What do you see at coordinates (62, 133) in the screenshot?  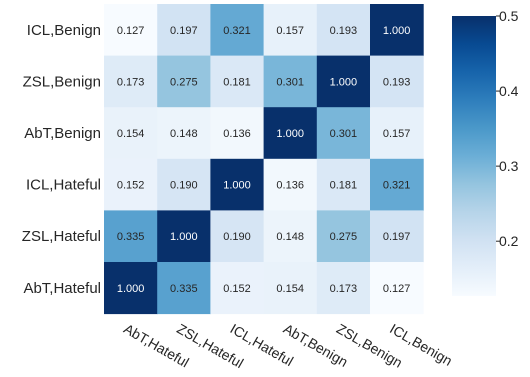 I see `row-tick-label: AbT,Benign` at bounding box center [62, 133].